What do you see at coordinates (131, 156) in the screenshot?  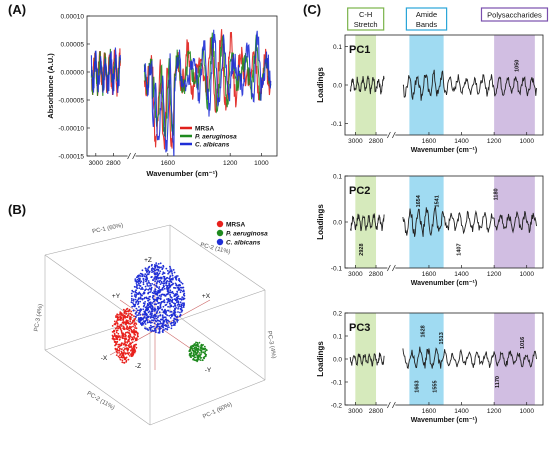 I see `axis-break-gap-a` at bounding box center [131, 156].